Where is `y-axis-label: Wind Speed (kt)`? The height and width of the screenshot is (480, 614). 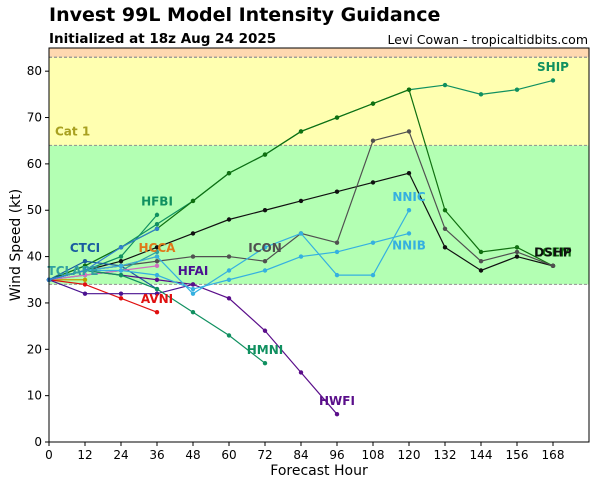 y-axis-label: Wind Speed (kt) is located at coordinates (16, 245).